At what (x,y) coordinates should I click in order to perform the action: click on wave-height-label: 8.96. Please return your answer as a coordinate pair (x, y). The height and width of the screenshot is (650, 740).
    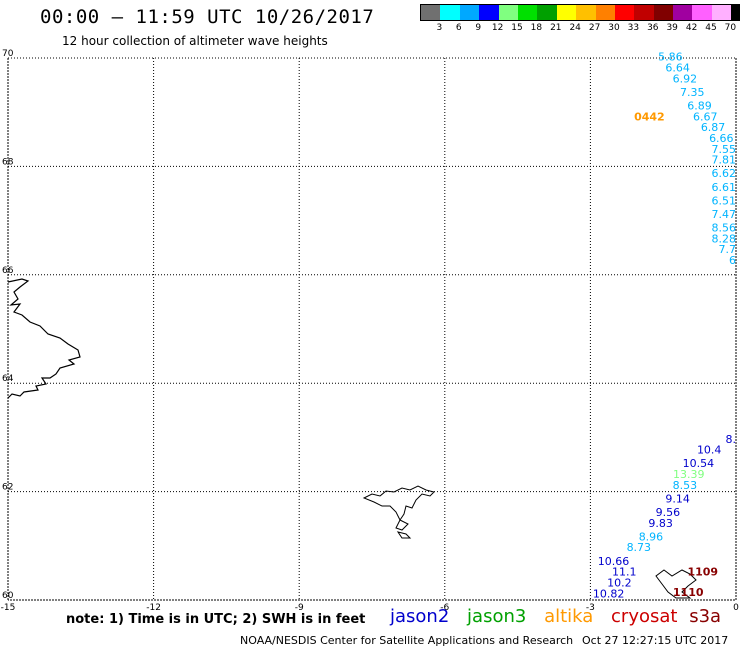
    Looking at the image, I should click on (651, 536).